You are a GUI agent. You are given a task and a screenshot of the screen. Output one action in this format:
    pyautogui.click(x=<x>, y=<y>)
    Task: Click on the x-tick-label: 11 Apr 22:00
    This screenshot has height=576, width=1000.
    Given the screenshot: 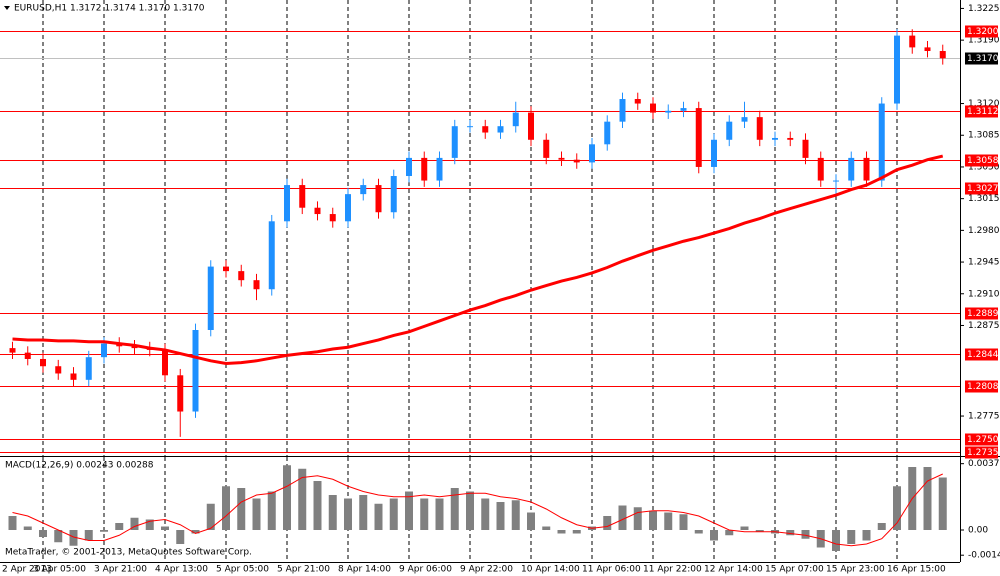 What is the action you would take?
    pyautogui.click(x=672, y=570)
    